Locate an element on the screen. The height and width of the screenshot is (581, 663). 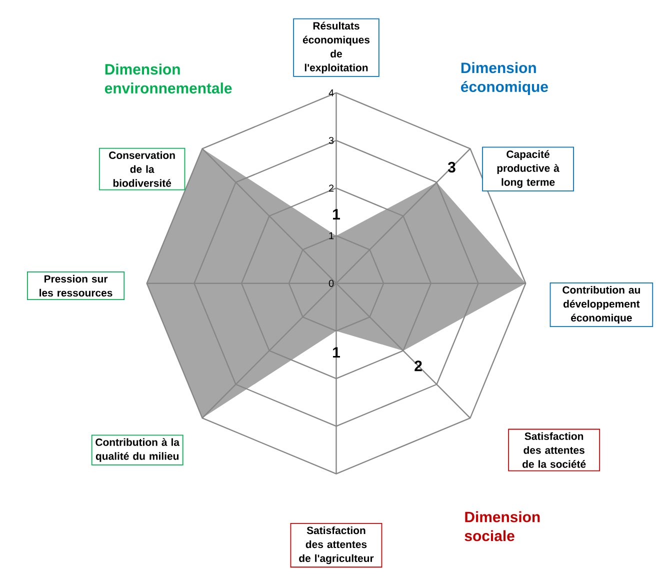
y-tick-label: 4 is located at coordinates (331, 92).